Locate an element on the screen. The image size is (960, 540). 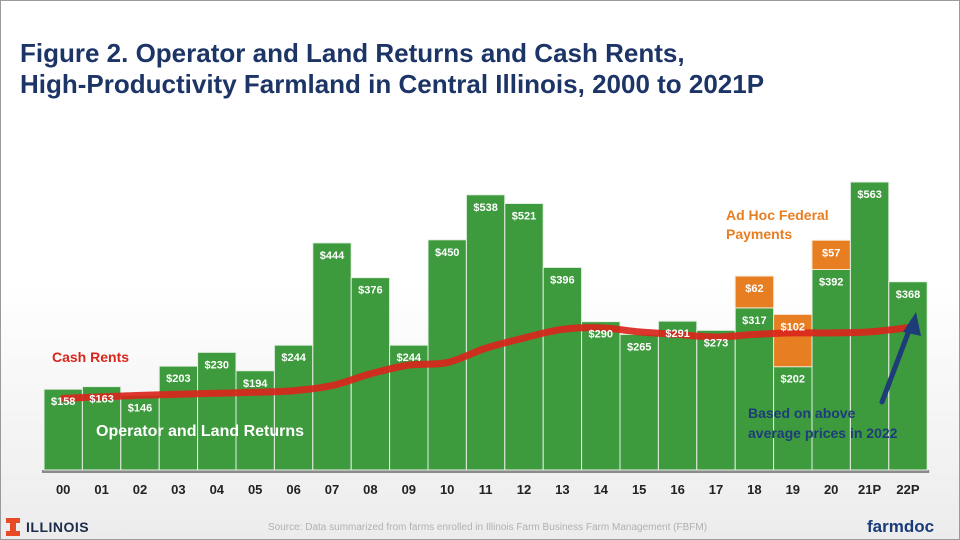
projection-arrow-shaft is located at coordinates (896, 365).